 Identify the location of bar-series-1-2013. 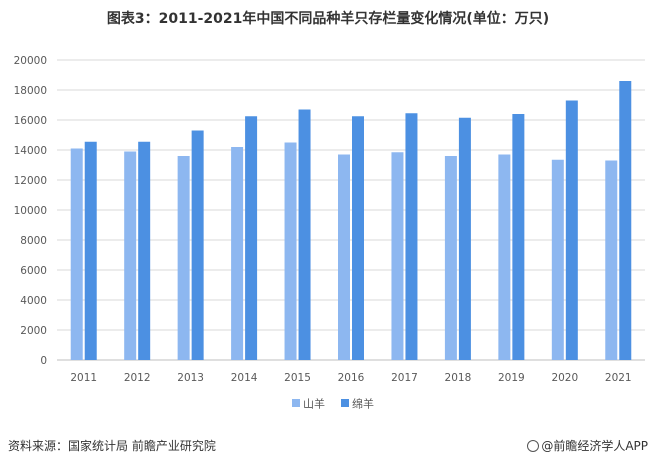
(183, 258).